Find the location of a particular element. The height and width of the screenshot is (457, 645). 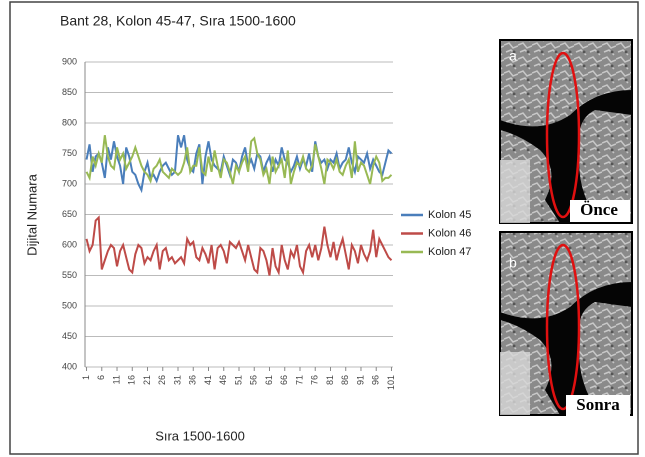

y-tick-label: 400 is located at coordinates (69, 366).